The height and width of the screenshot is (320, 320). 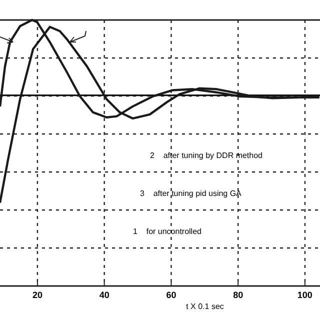 I want to click on annotation: 1 for uncontrolled, so click(x=167, y=231).